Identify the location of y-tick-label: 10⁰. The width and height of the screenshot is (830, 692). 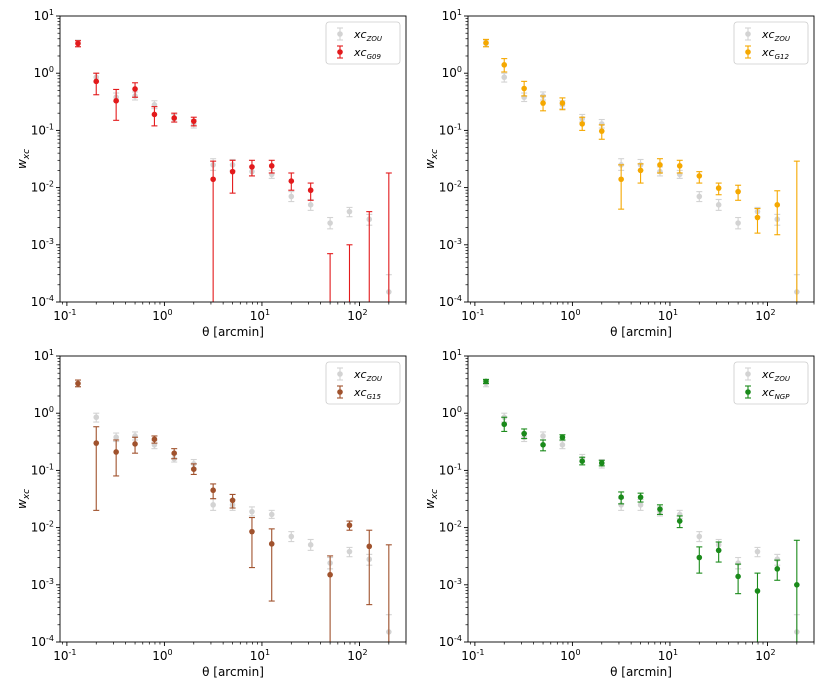
(452, 72).